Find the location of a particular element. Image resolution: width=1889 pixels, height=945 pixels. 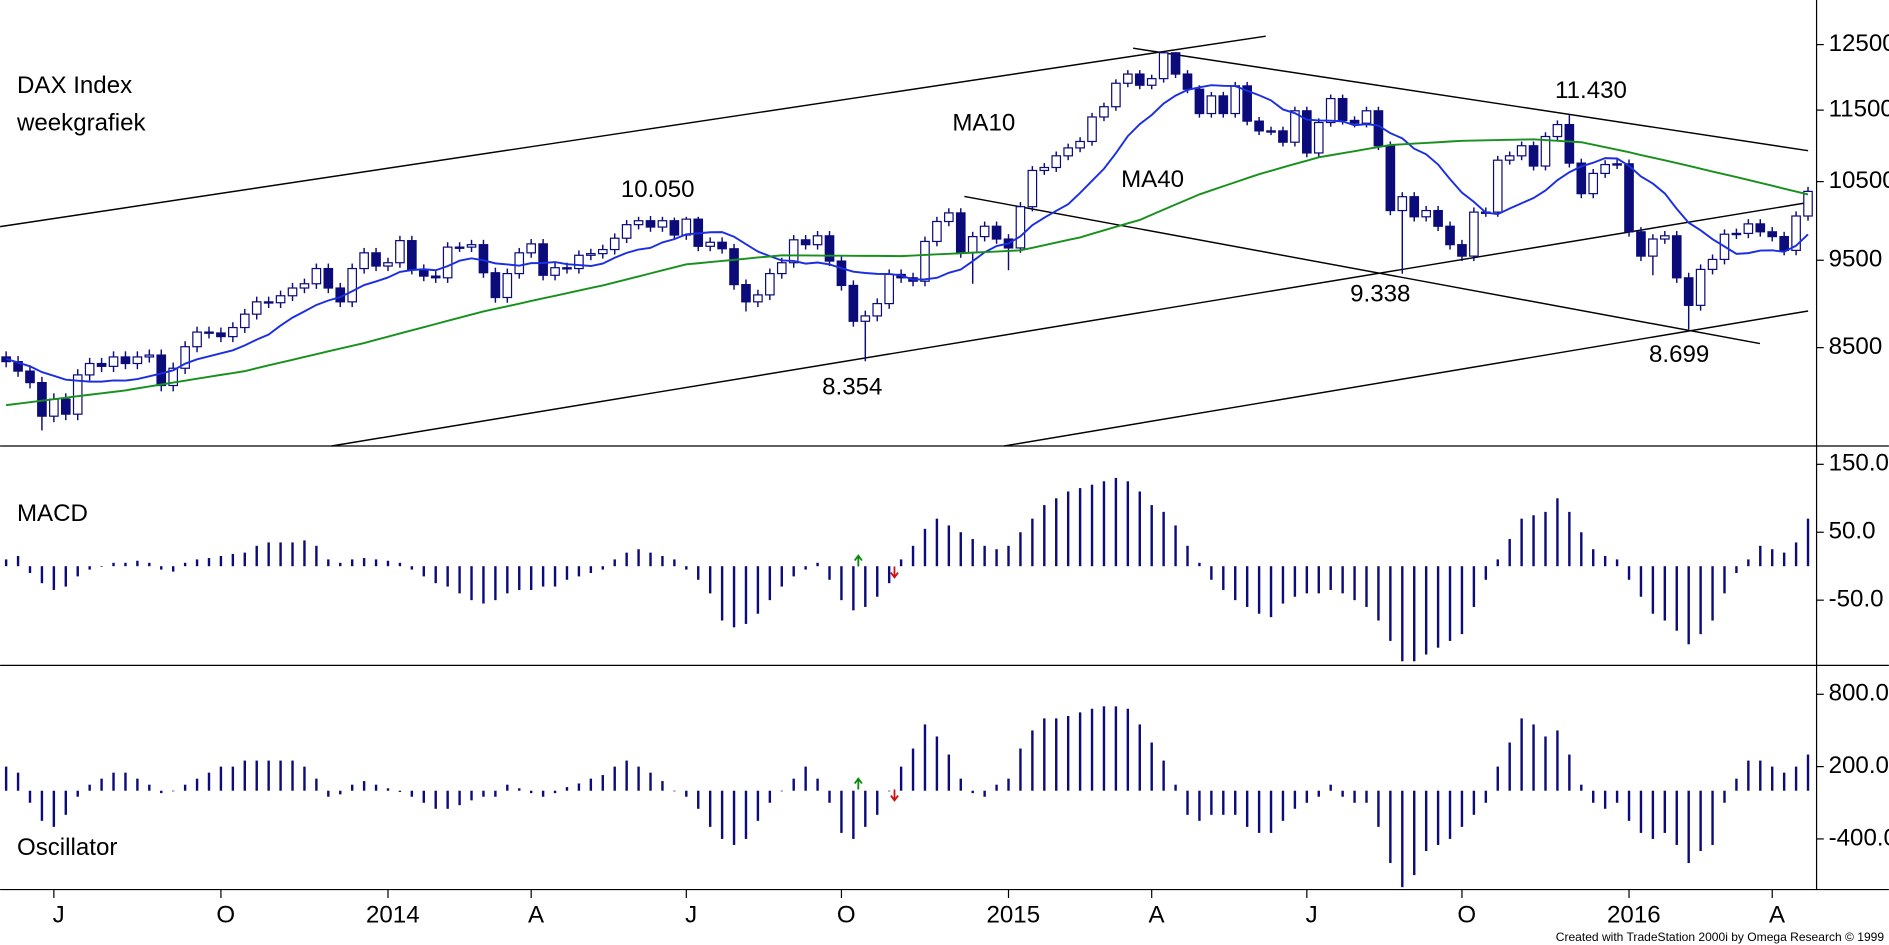

panel-title: MACD is located at coordinates (52, 513).